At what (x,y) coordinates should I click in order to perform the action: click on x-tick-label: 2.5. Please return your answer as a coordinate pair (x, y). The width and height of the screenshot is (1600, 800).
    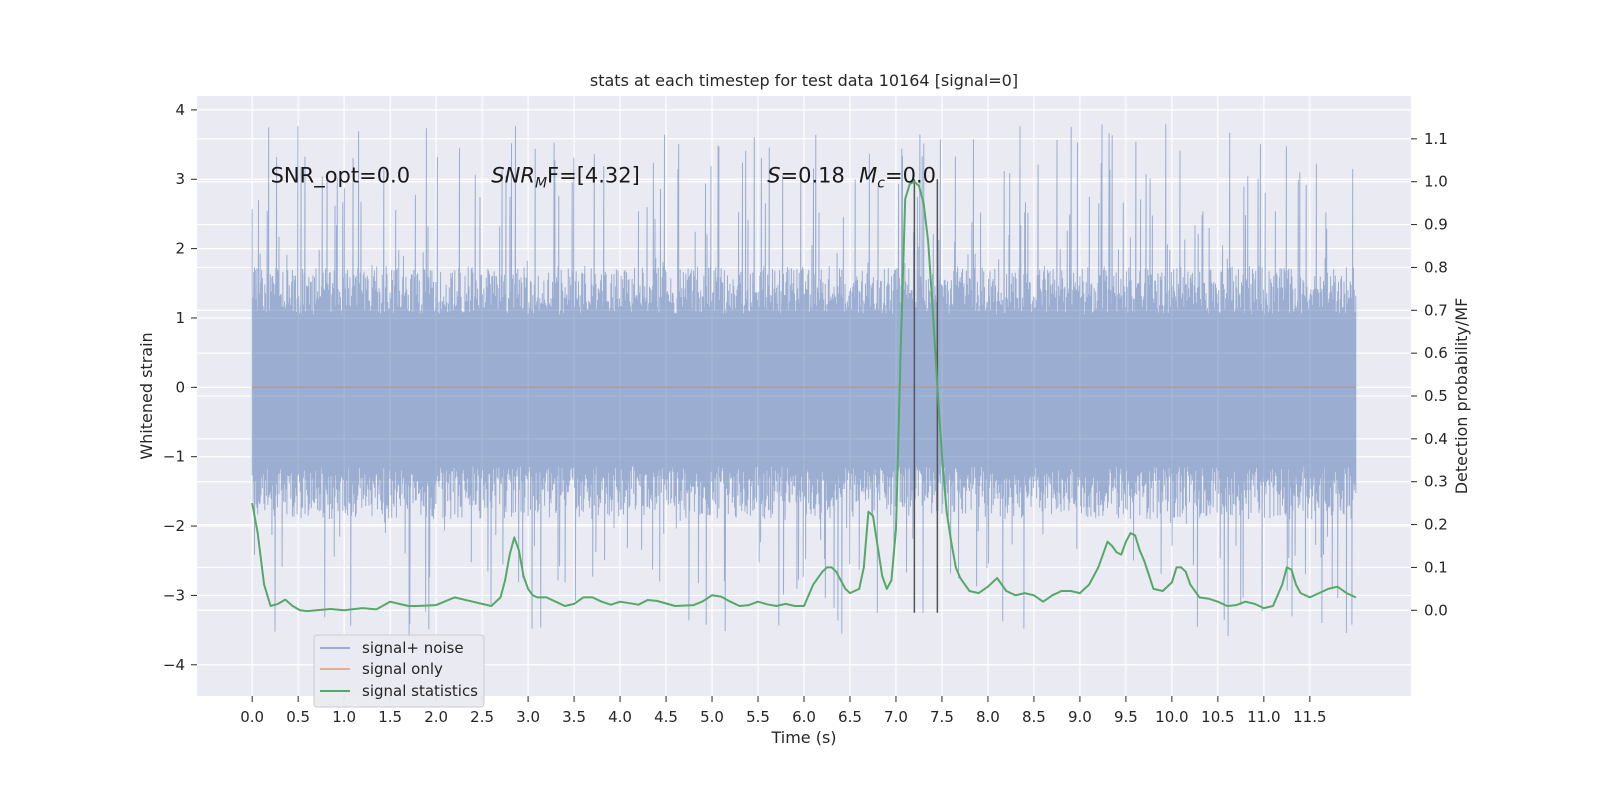
    Looking at the image, I should click on (482, 717).